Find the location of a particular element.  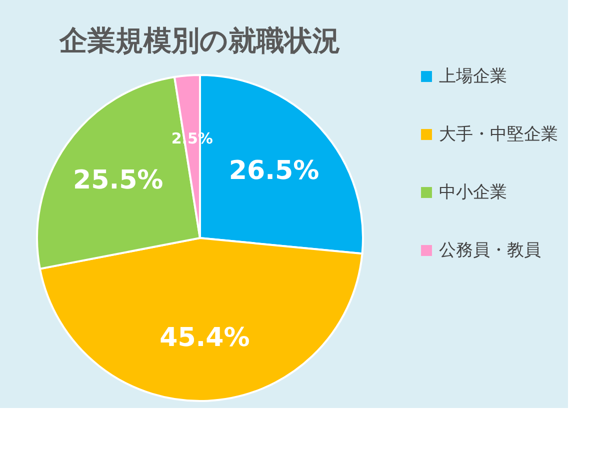

legend-label: 中小企業 is located at coordinates (473, 192).